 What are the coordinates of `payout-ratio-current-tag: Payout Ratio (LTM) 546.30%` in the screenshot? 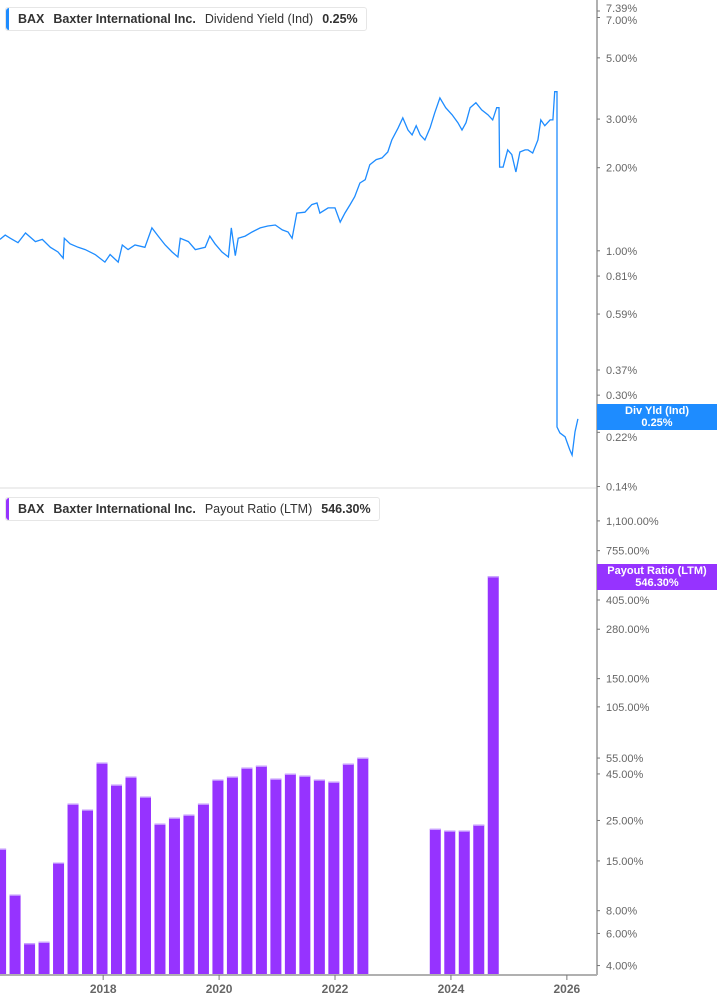 It's located at (657, 577).